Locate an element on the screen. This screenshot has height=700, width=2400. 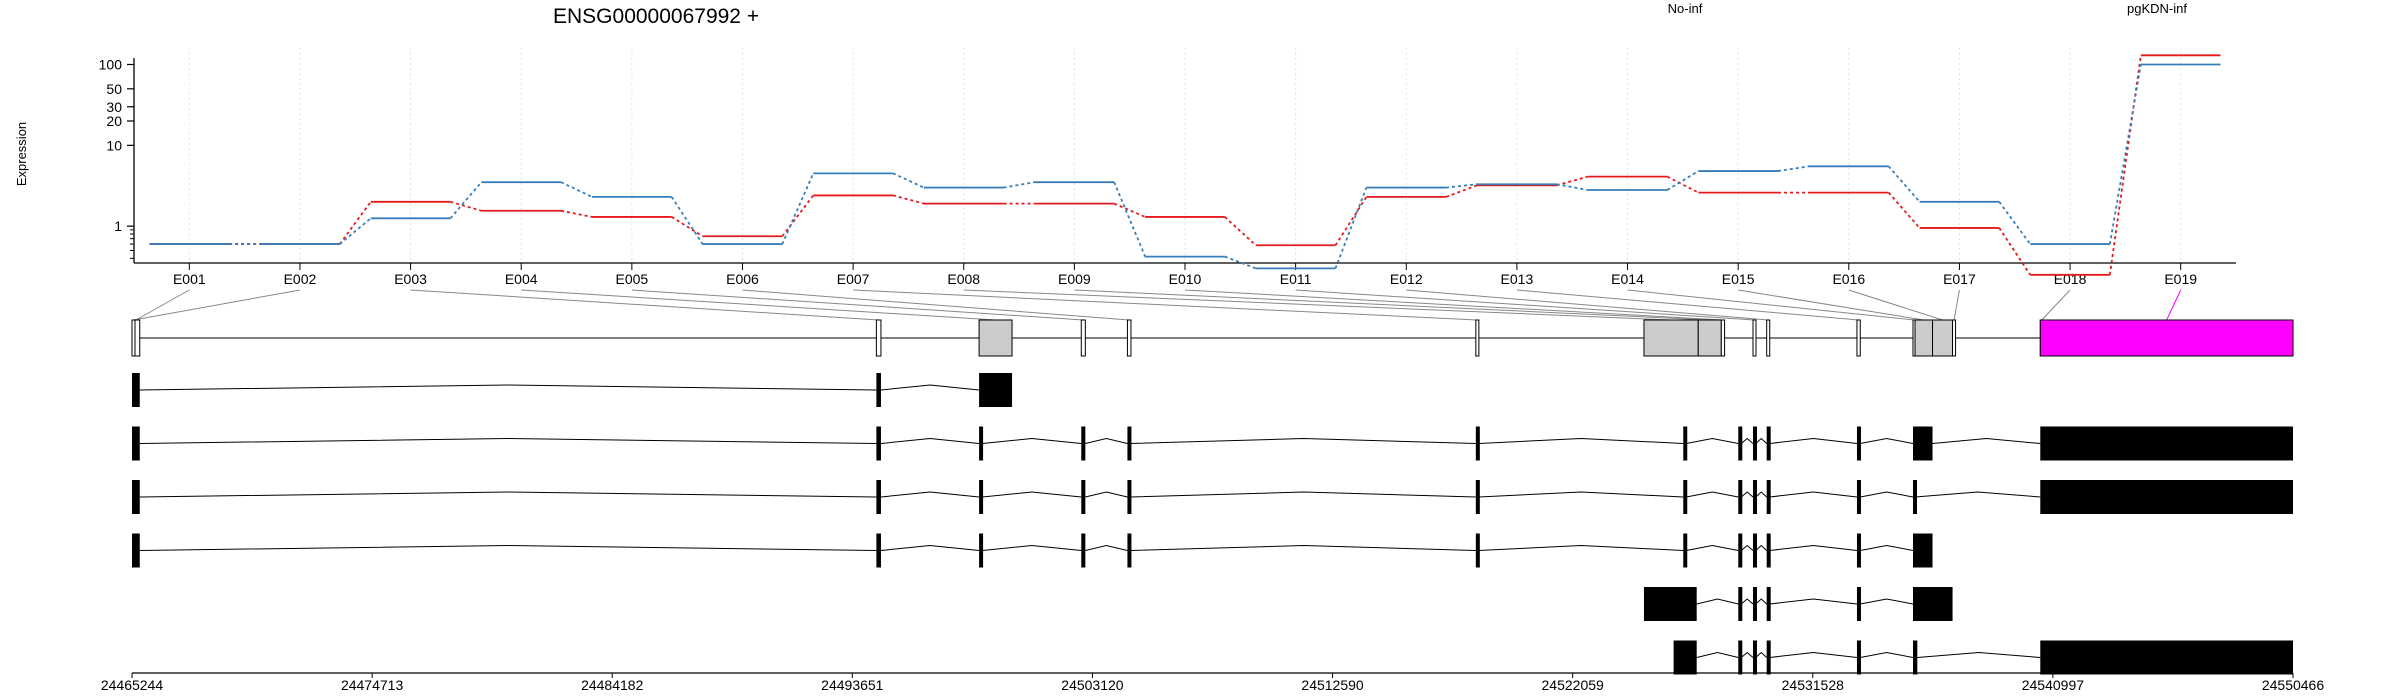
exon-box-e009 is located at coordinates (1709, 338).